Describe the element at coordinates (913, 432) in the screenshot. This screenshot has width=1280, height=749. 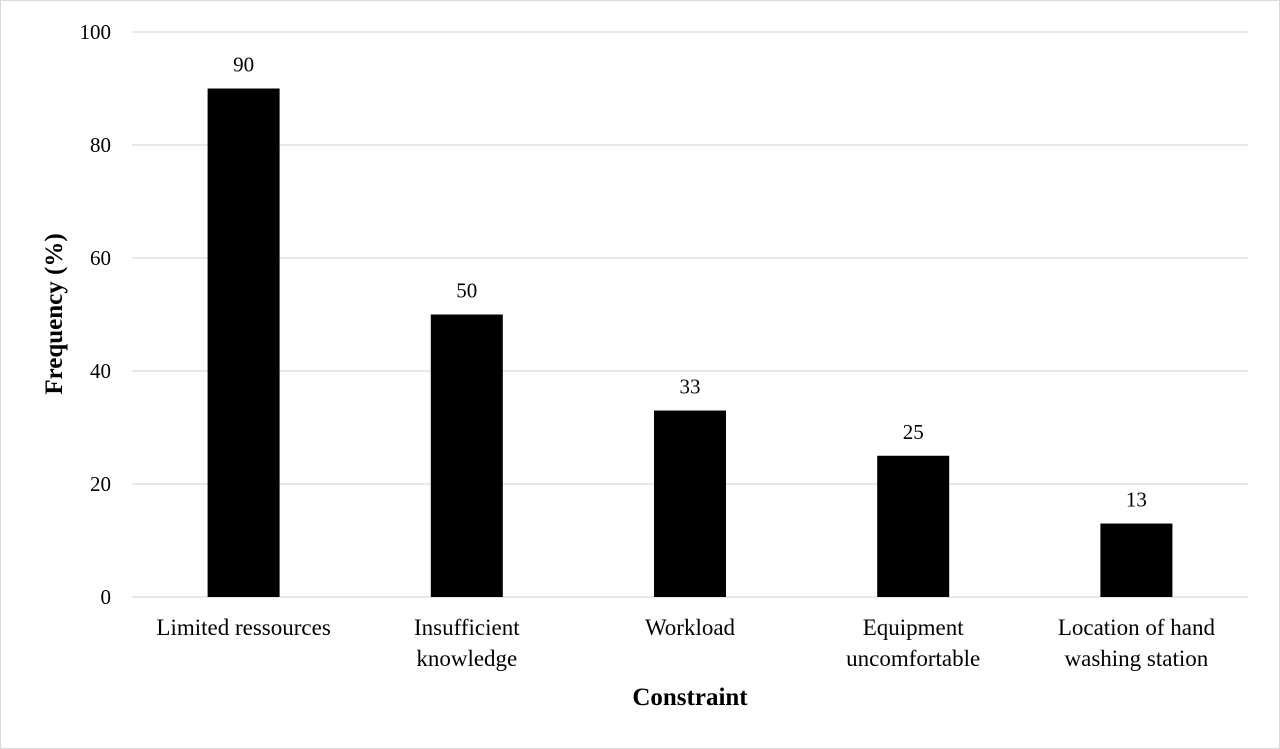
I see `data-label: 25` at that location.